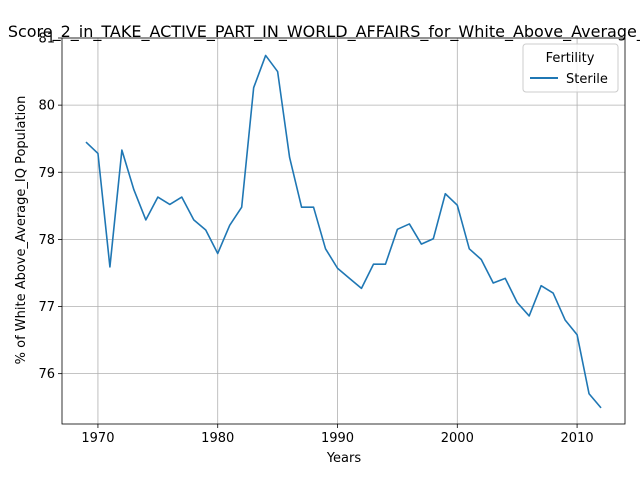 This screenshot has height=485, width=640. I want to click on legend-title: Fertility, so click(570, 58).